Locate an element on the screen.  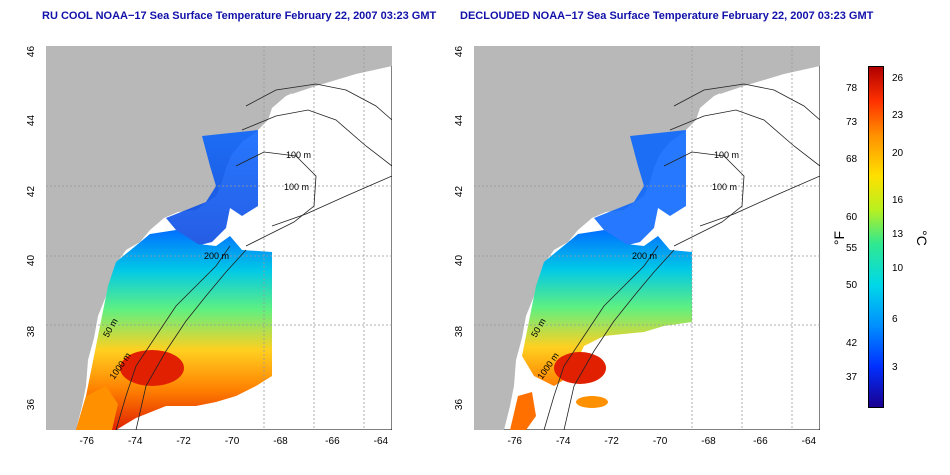
celsius-tick: 20 is located at coordinates (898, 153).